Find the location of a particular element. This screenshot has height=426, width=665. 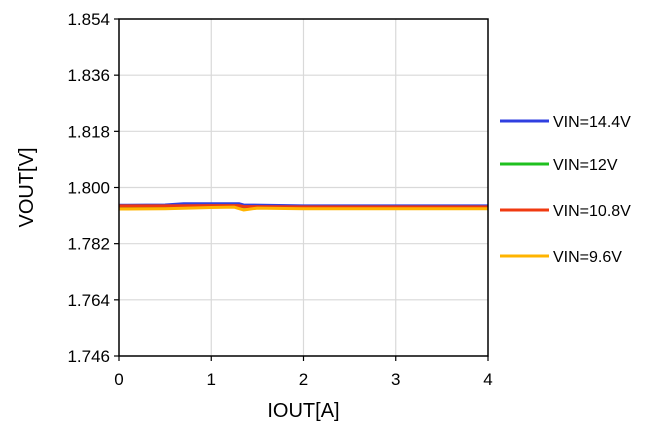

legend: VIN=14.4V VIN=12V VIN=10.8V VIN=9.6V is located at coordinates (565, 190).